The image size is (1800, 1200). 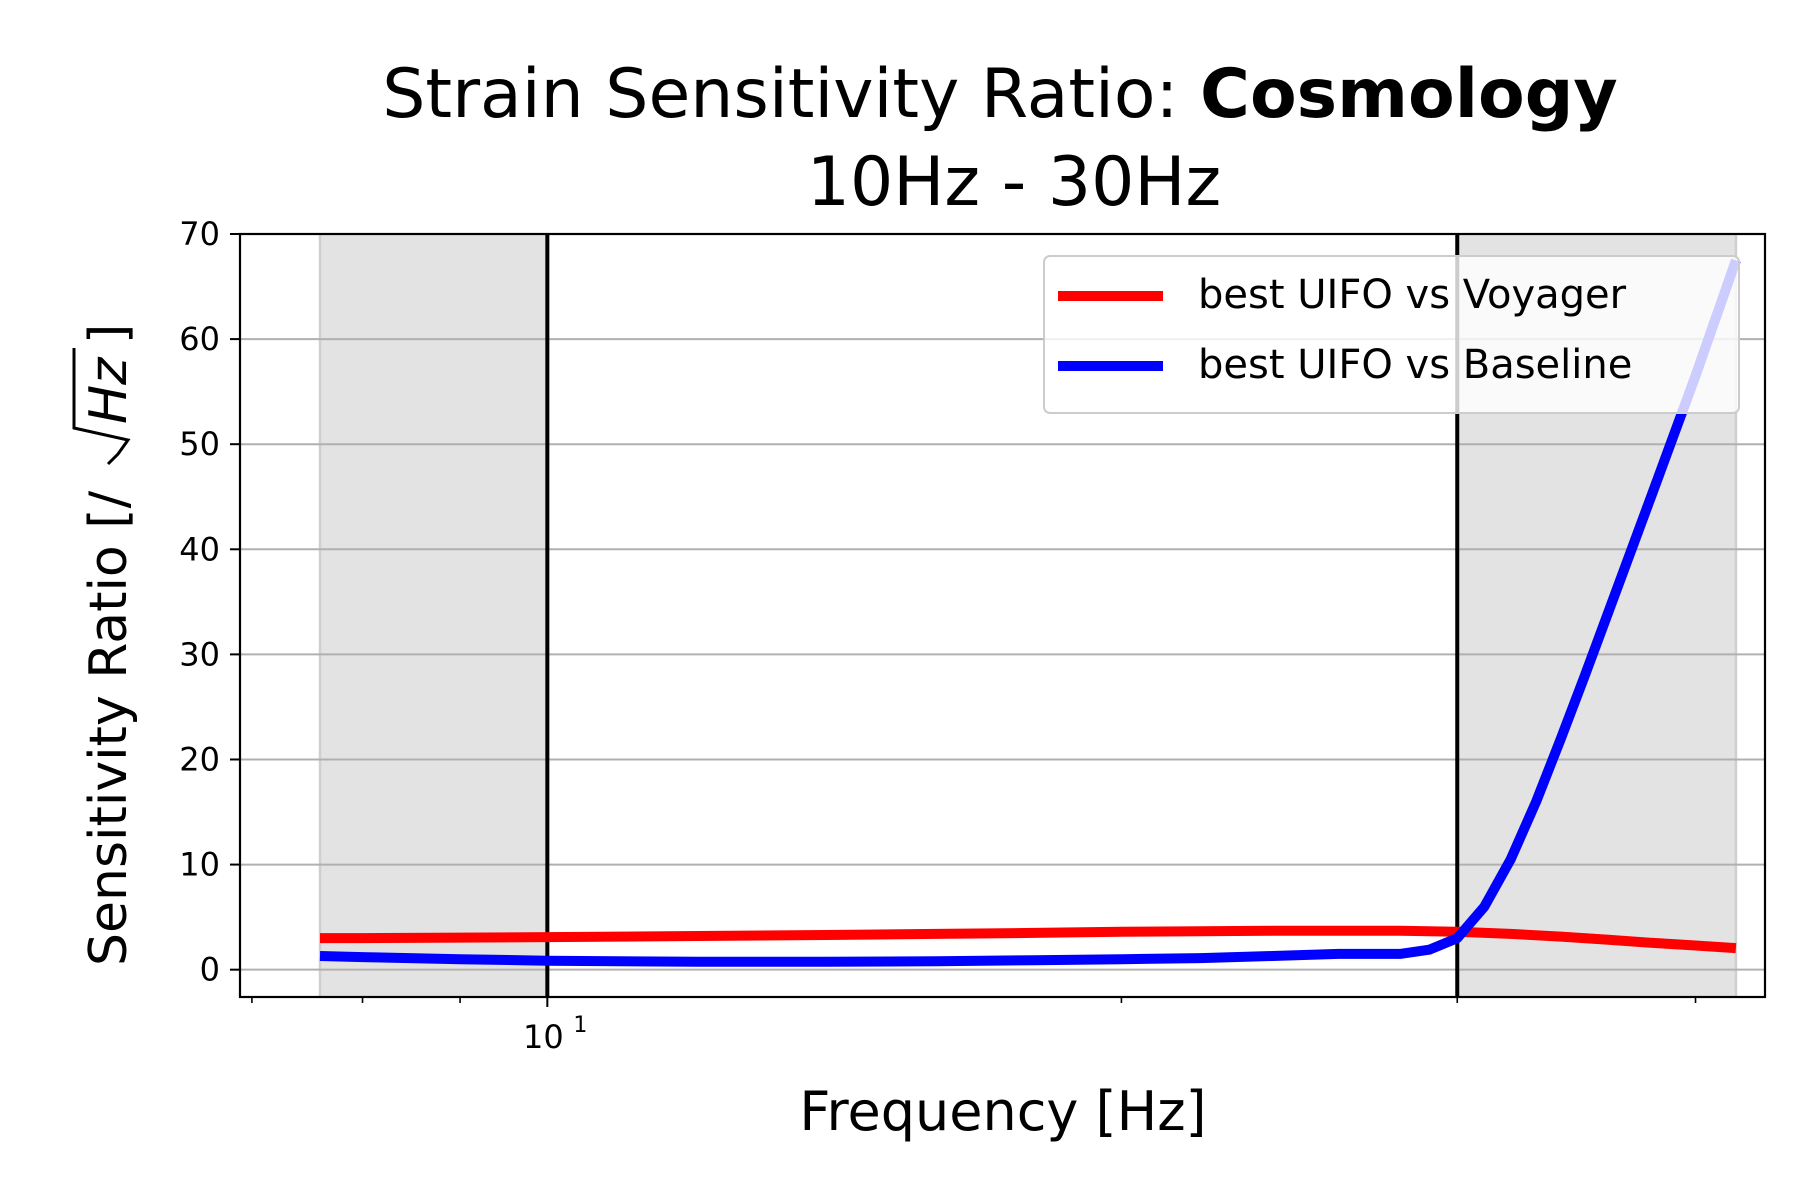 I want to click on y-tick-label-10: 10, so click(x=199, y=865).